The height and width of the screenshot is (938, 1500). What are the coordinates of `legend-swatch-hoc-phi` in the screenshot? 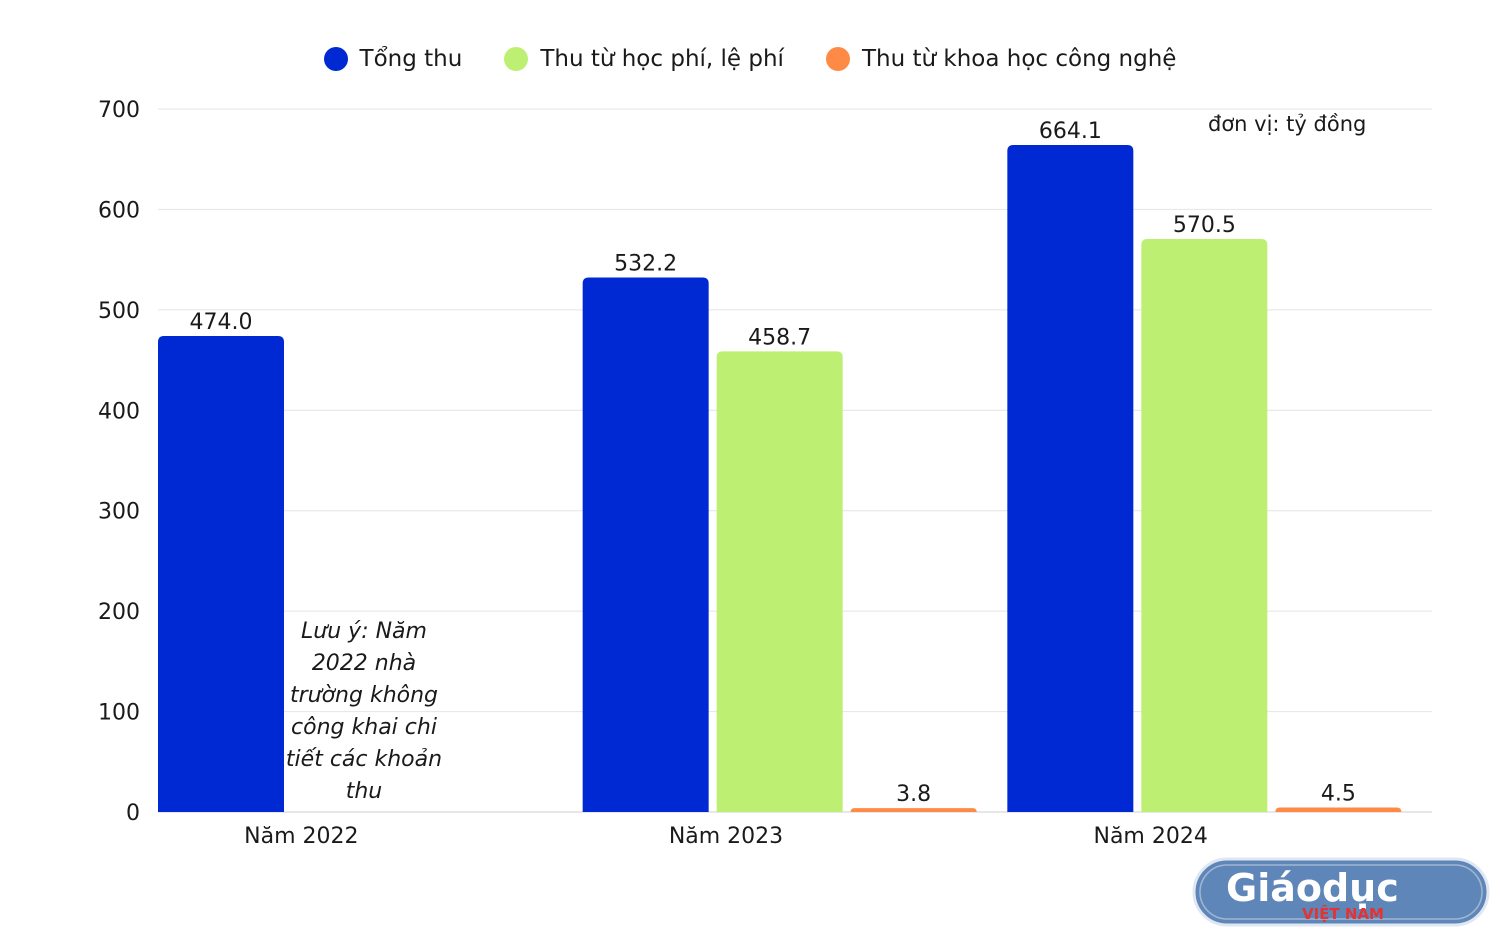 It's located at (516, 59).